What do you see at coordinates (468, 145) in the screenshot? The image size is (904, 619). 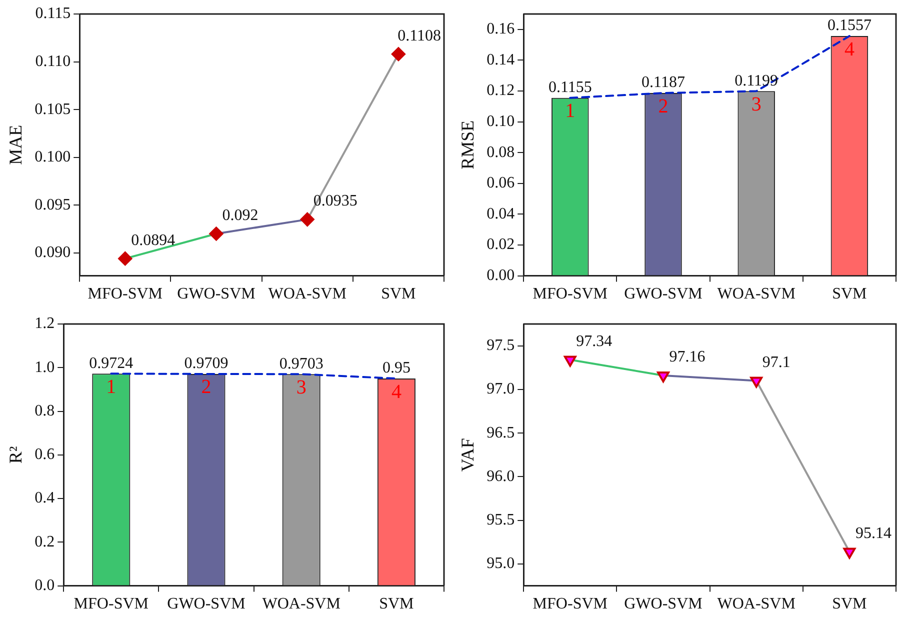 I see `y-axis-title: RMSE` at bounding box center [468, 145].